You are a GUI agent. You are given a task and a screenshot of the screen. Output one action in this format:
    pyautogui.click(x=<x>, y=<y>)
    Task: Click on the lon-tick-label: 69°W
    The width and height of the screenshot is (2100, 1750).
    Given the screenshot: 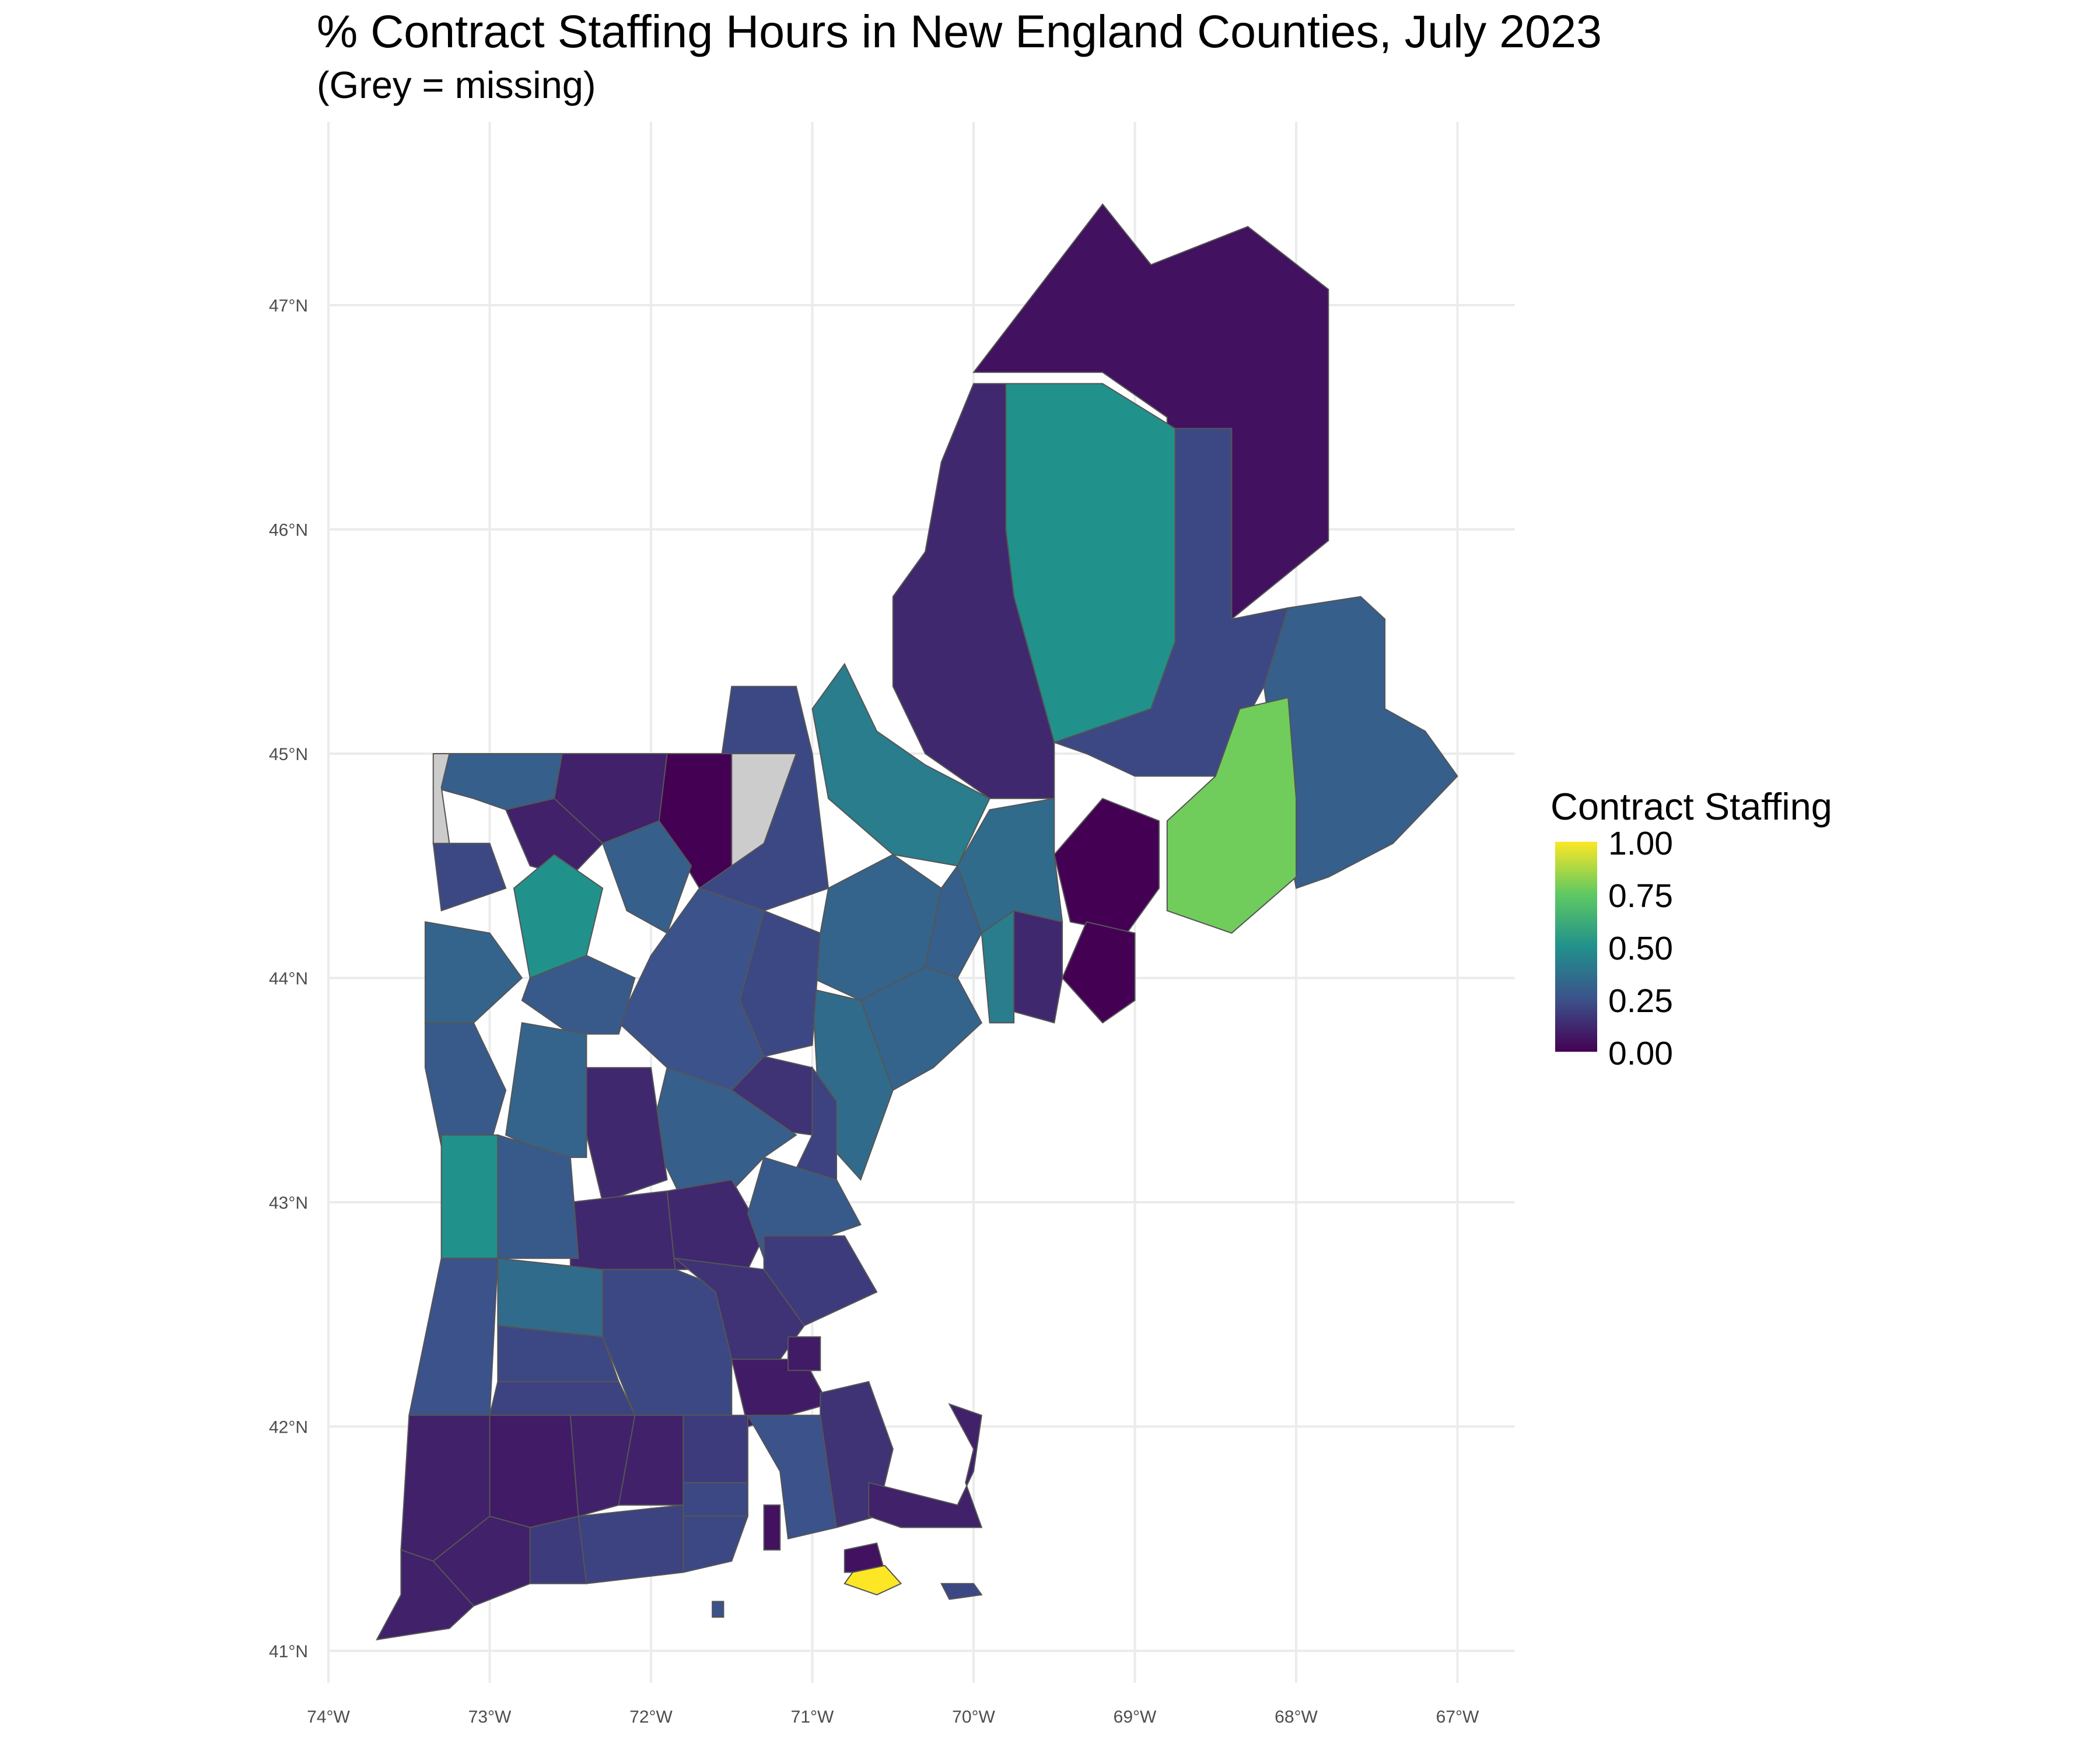 What is the action you would take?
    pyautogui.click(x=1135, y=1717)
    